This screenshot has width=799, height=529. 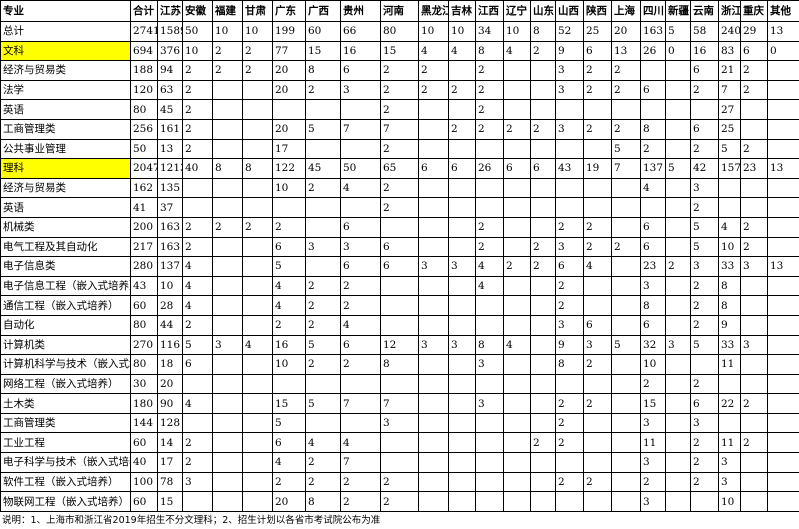 What do you see at coordinates (289, 11) in the screenshot?
I see `header-cell: 广东` at bounding box center [289, 11].